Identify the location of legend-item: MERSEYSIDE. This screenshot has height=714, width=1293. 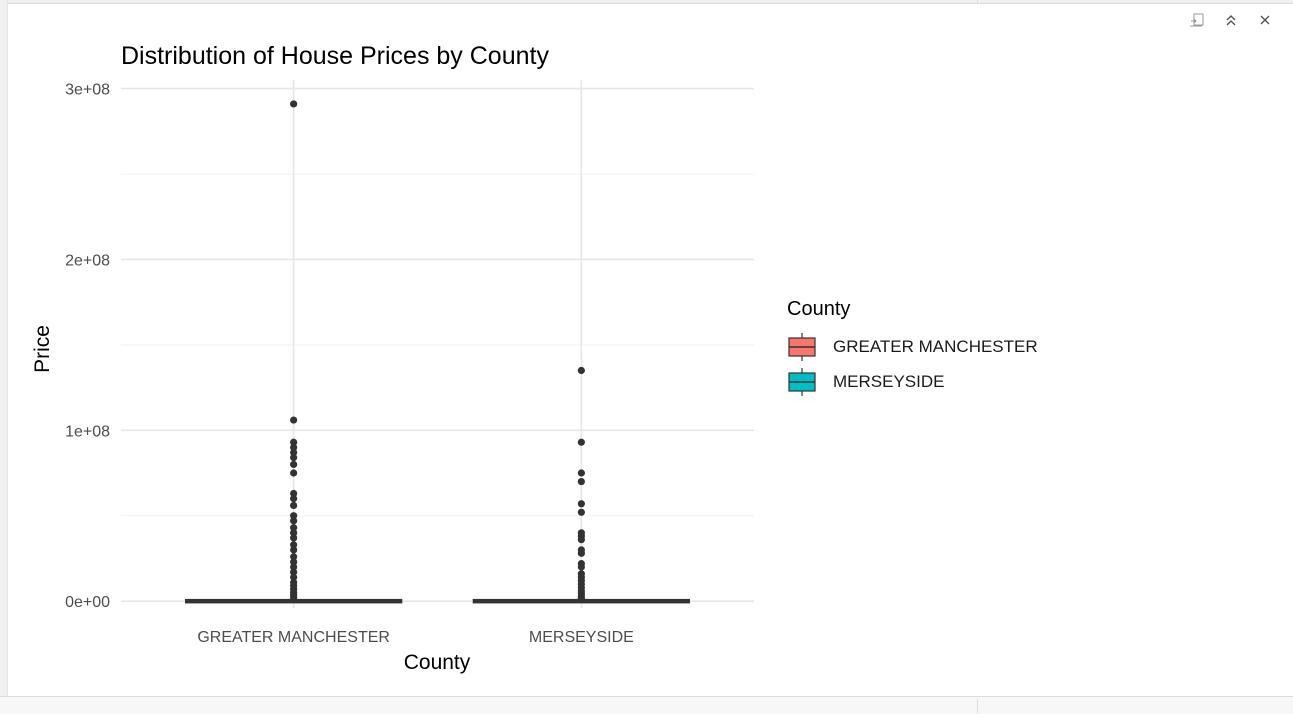
(912, 381).